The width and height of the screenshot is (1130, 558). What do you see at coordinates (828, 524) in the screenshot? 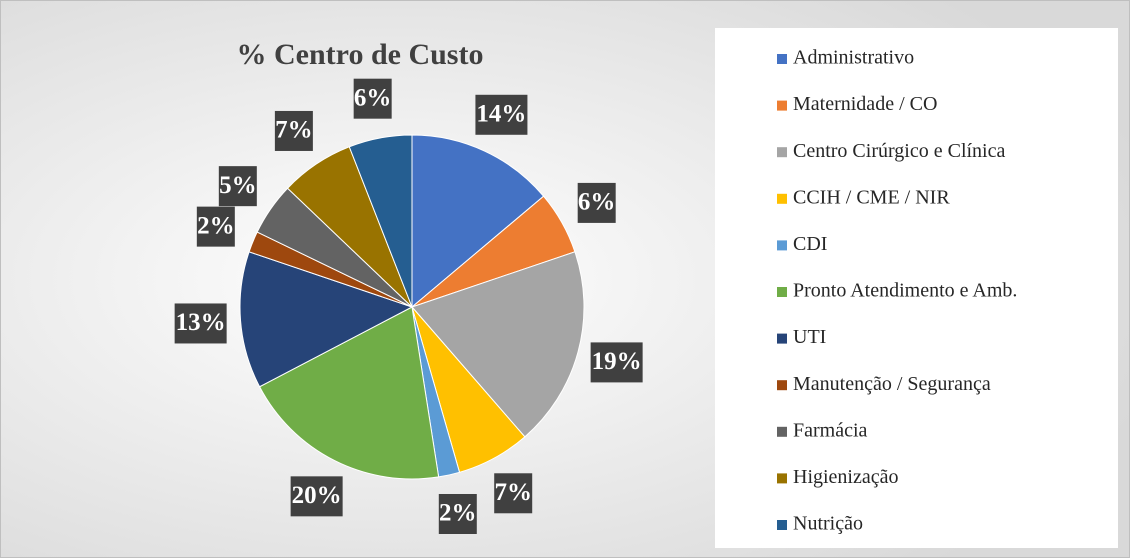
I see `legend-label: Nutrição` at bounding box center [828, 524].